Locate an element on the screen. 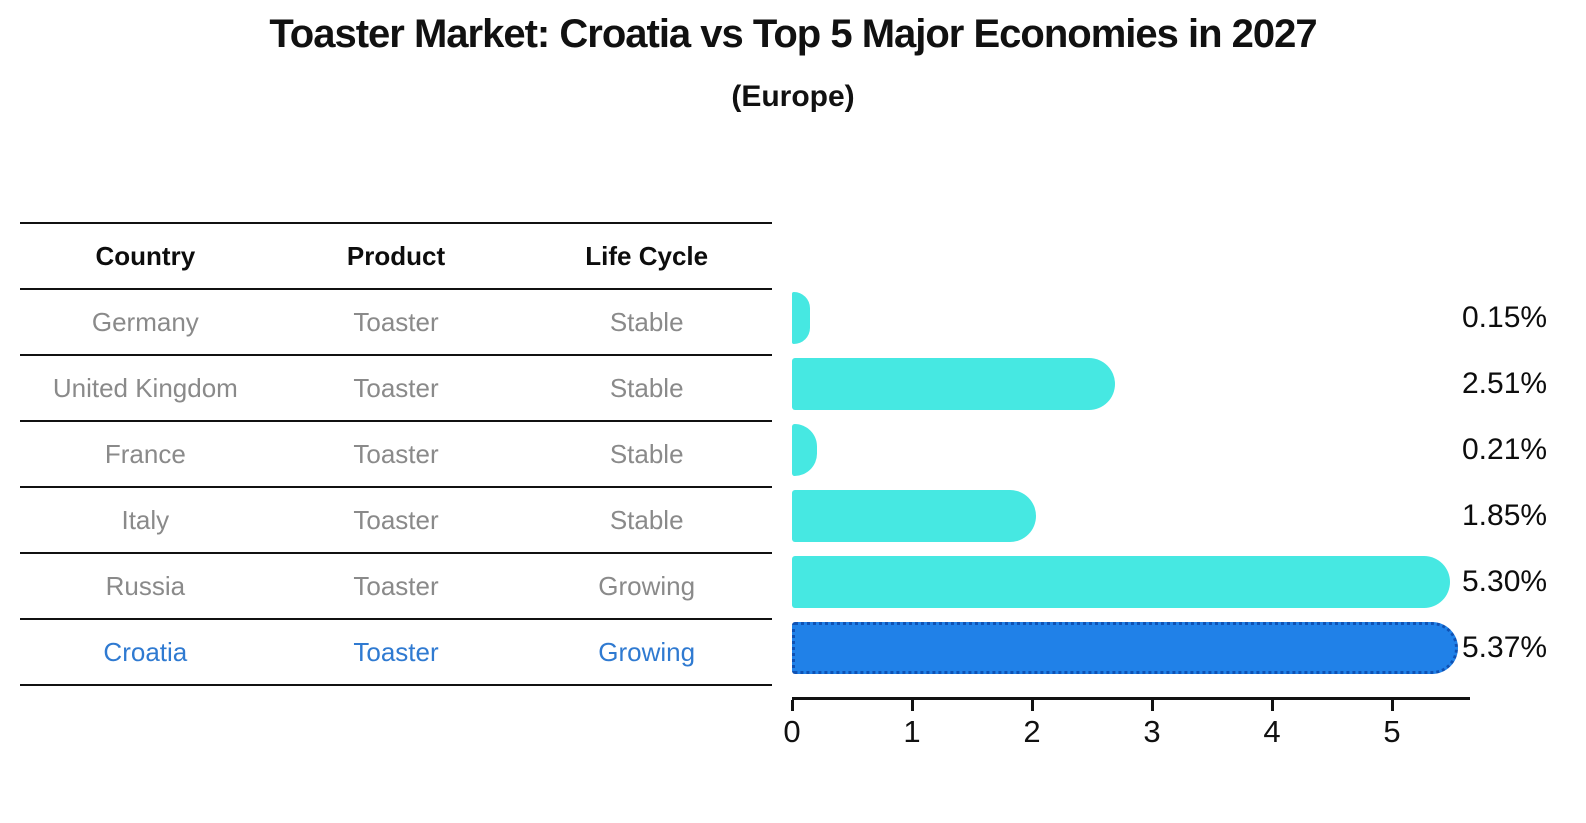 The height and width of the screenshot is (823, 1586). bar-italy is located at coordinates (914, 516).